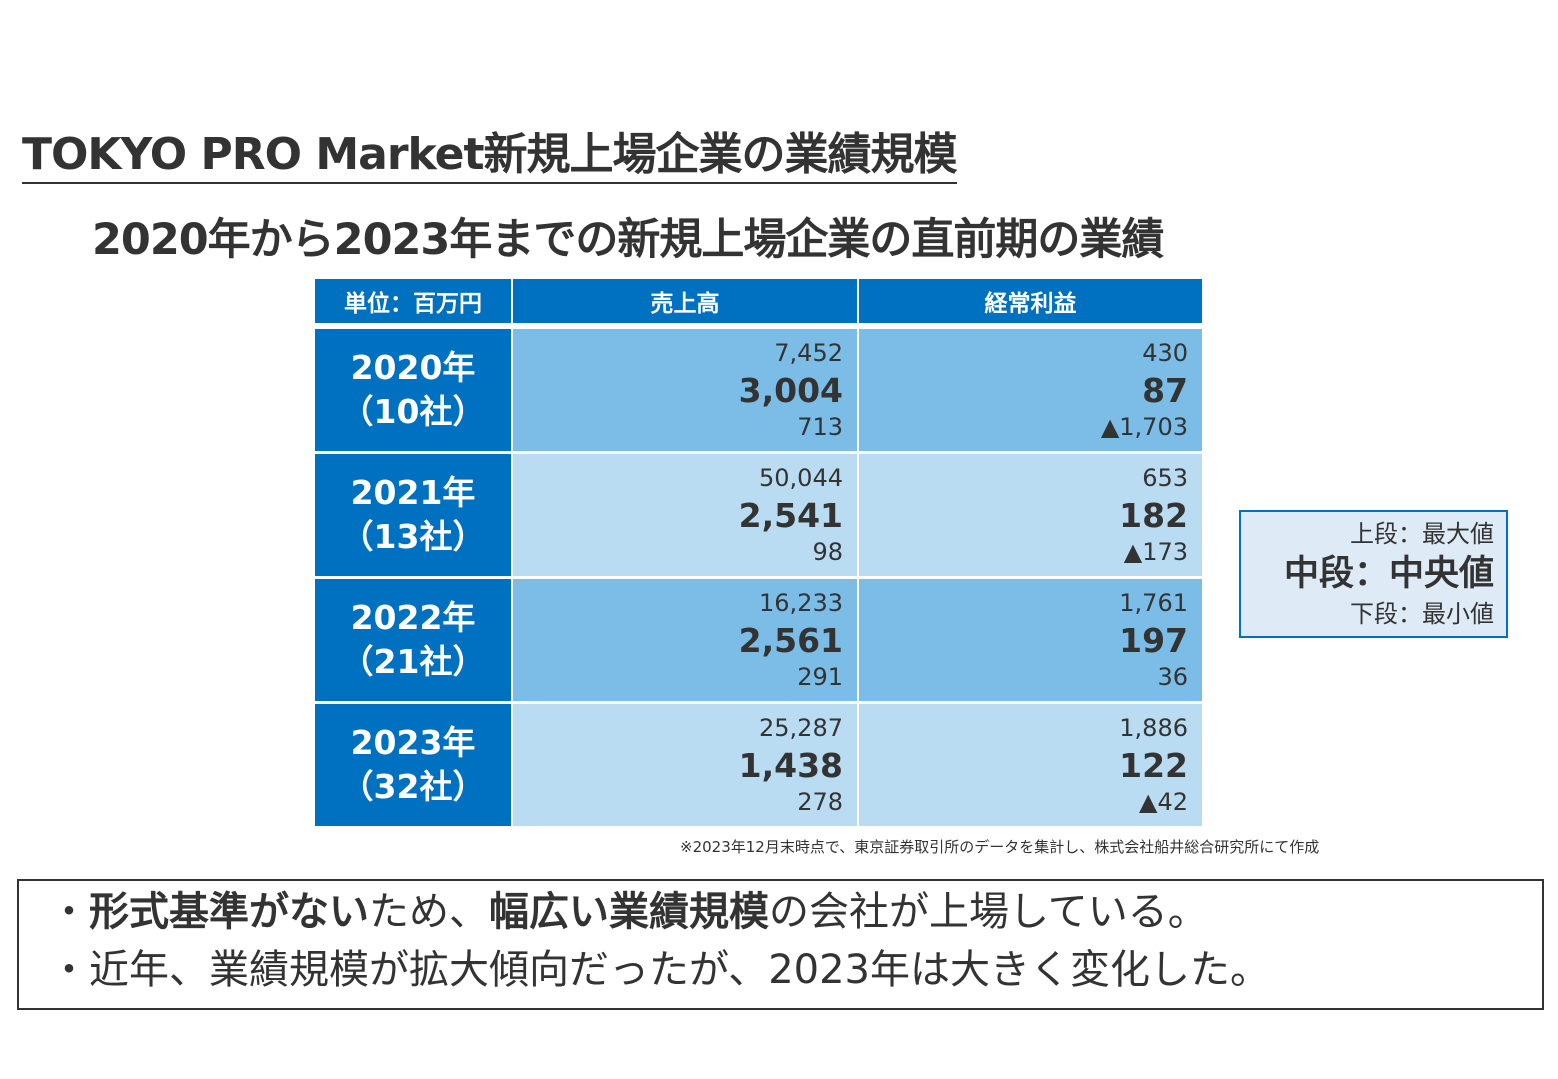  Describe the element at coordinates (988, 912) in the screenshot. I see `bullet-text: の会社が上場している。` at that location.